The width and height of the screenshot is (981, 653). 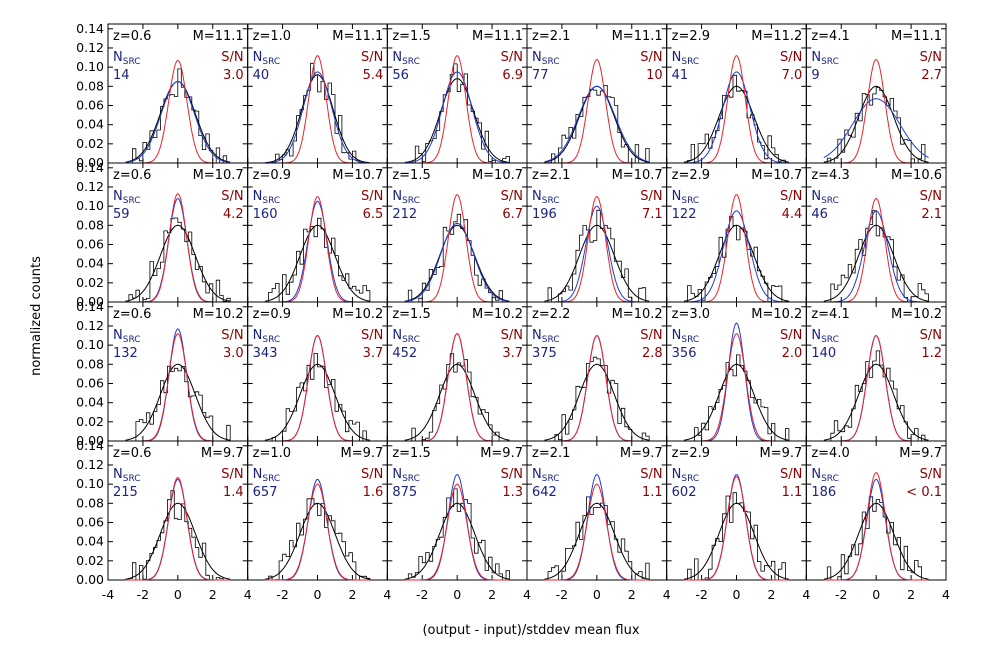 What do you see at coordinates (233, 492) in the screenshot?
I see `sn-value: 1.4` at bounding box center [233, 492].